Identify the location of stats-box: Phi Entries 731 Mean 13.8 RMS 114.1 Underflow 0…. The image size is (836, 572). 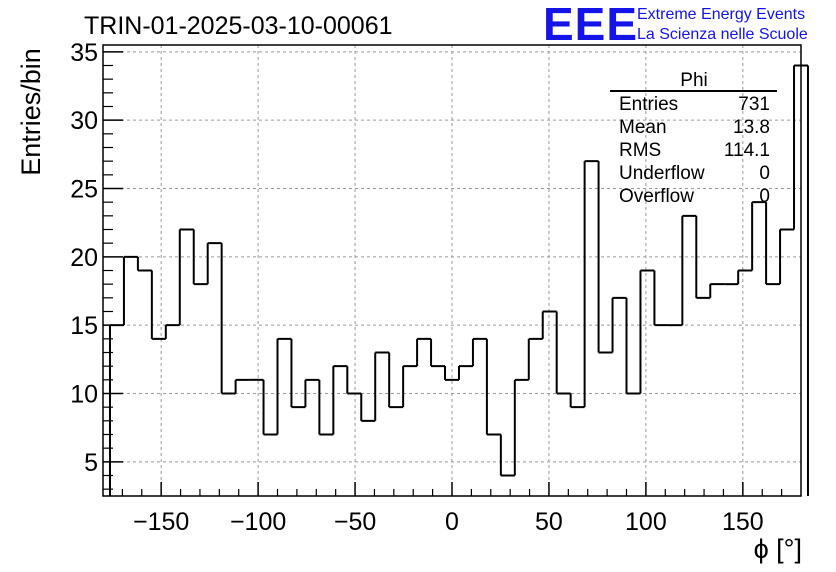
(693, 138).